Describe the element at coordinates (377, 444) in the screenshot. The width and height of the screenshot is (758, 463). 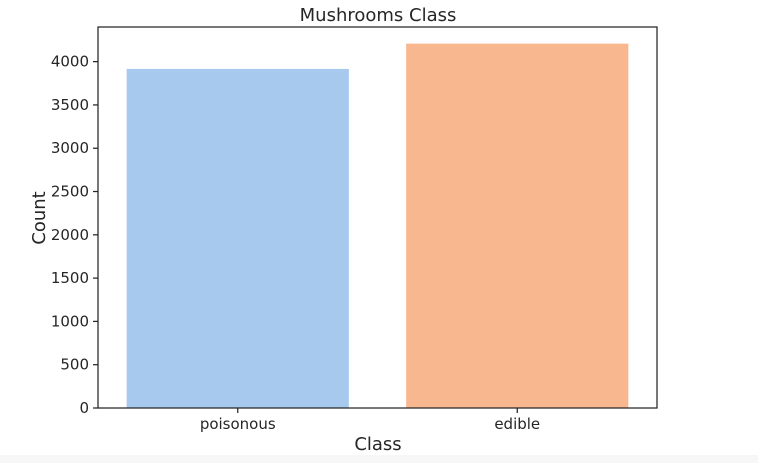
I see `x-axis-label: Class` at that location.